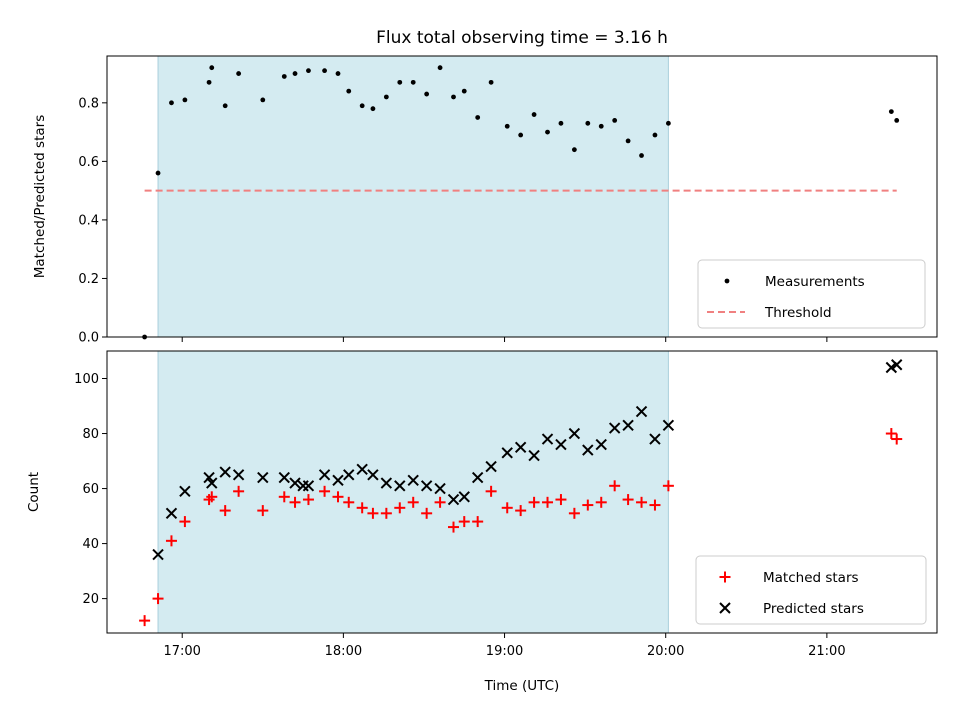  I want to click on legend-threshold-label: Threshold, so click(798, 313).